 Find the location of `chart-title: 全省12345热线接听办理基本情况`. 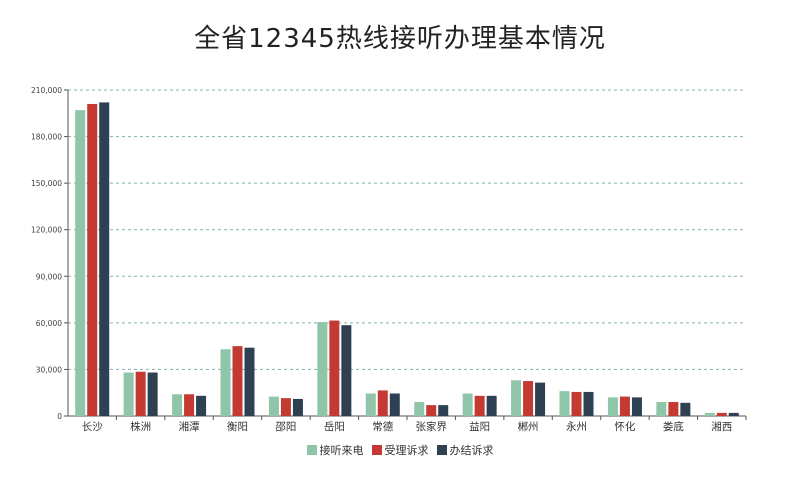

chart-title: 全省12345热线接听办理基本情况 is located at coordinates (400, 39).